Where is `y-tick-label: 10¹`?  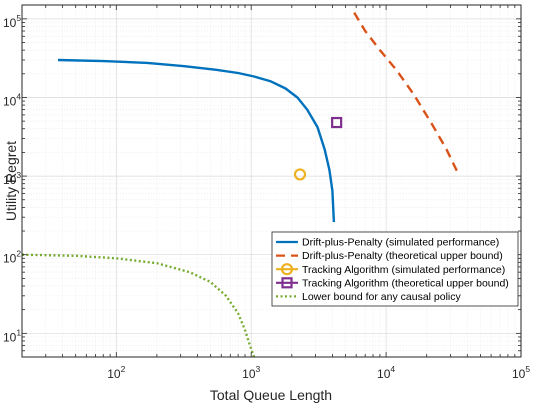 y-tick-label: 10¹ is located at coordinates (12, 335).